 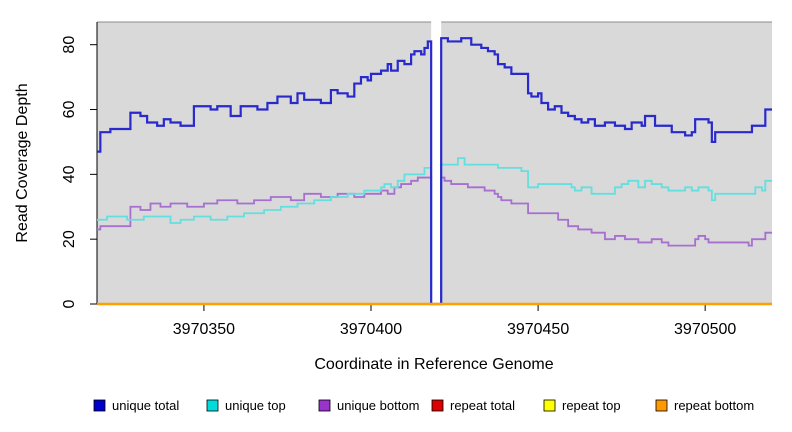 What do you see at coordinates (433, 364) in the screenshot?
I see `x-axis-title: Coordinate in Reference Genome` at bounding box center [433, 364].